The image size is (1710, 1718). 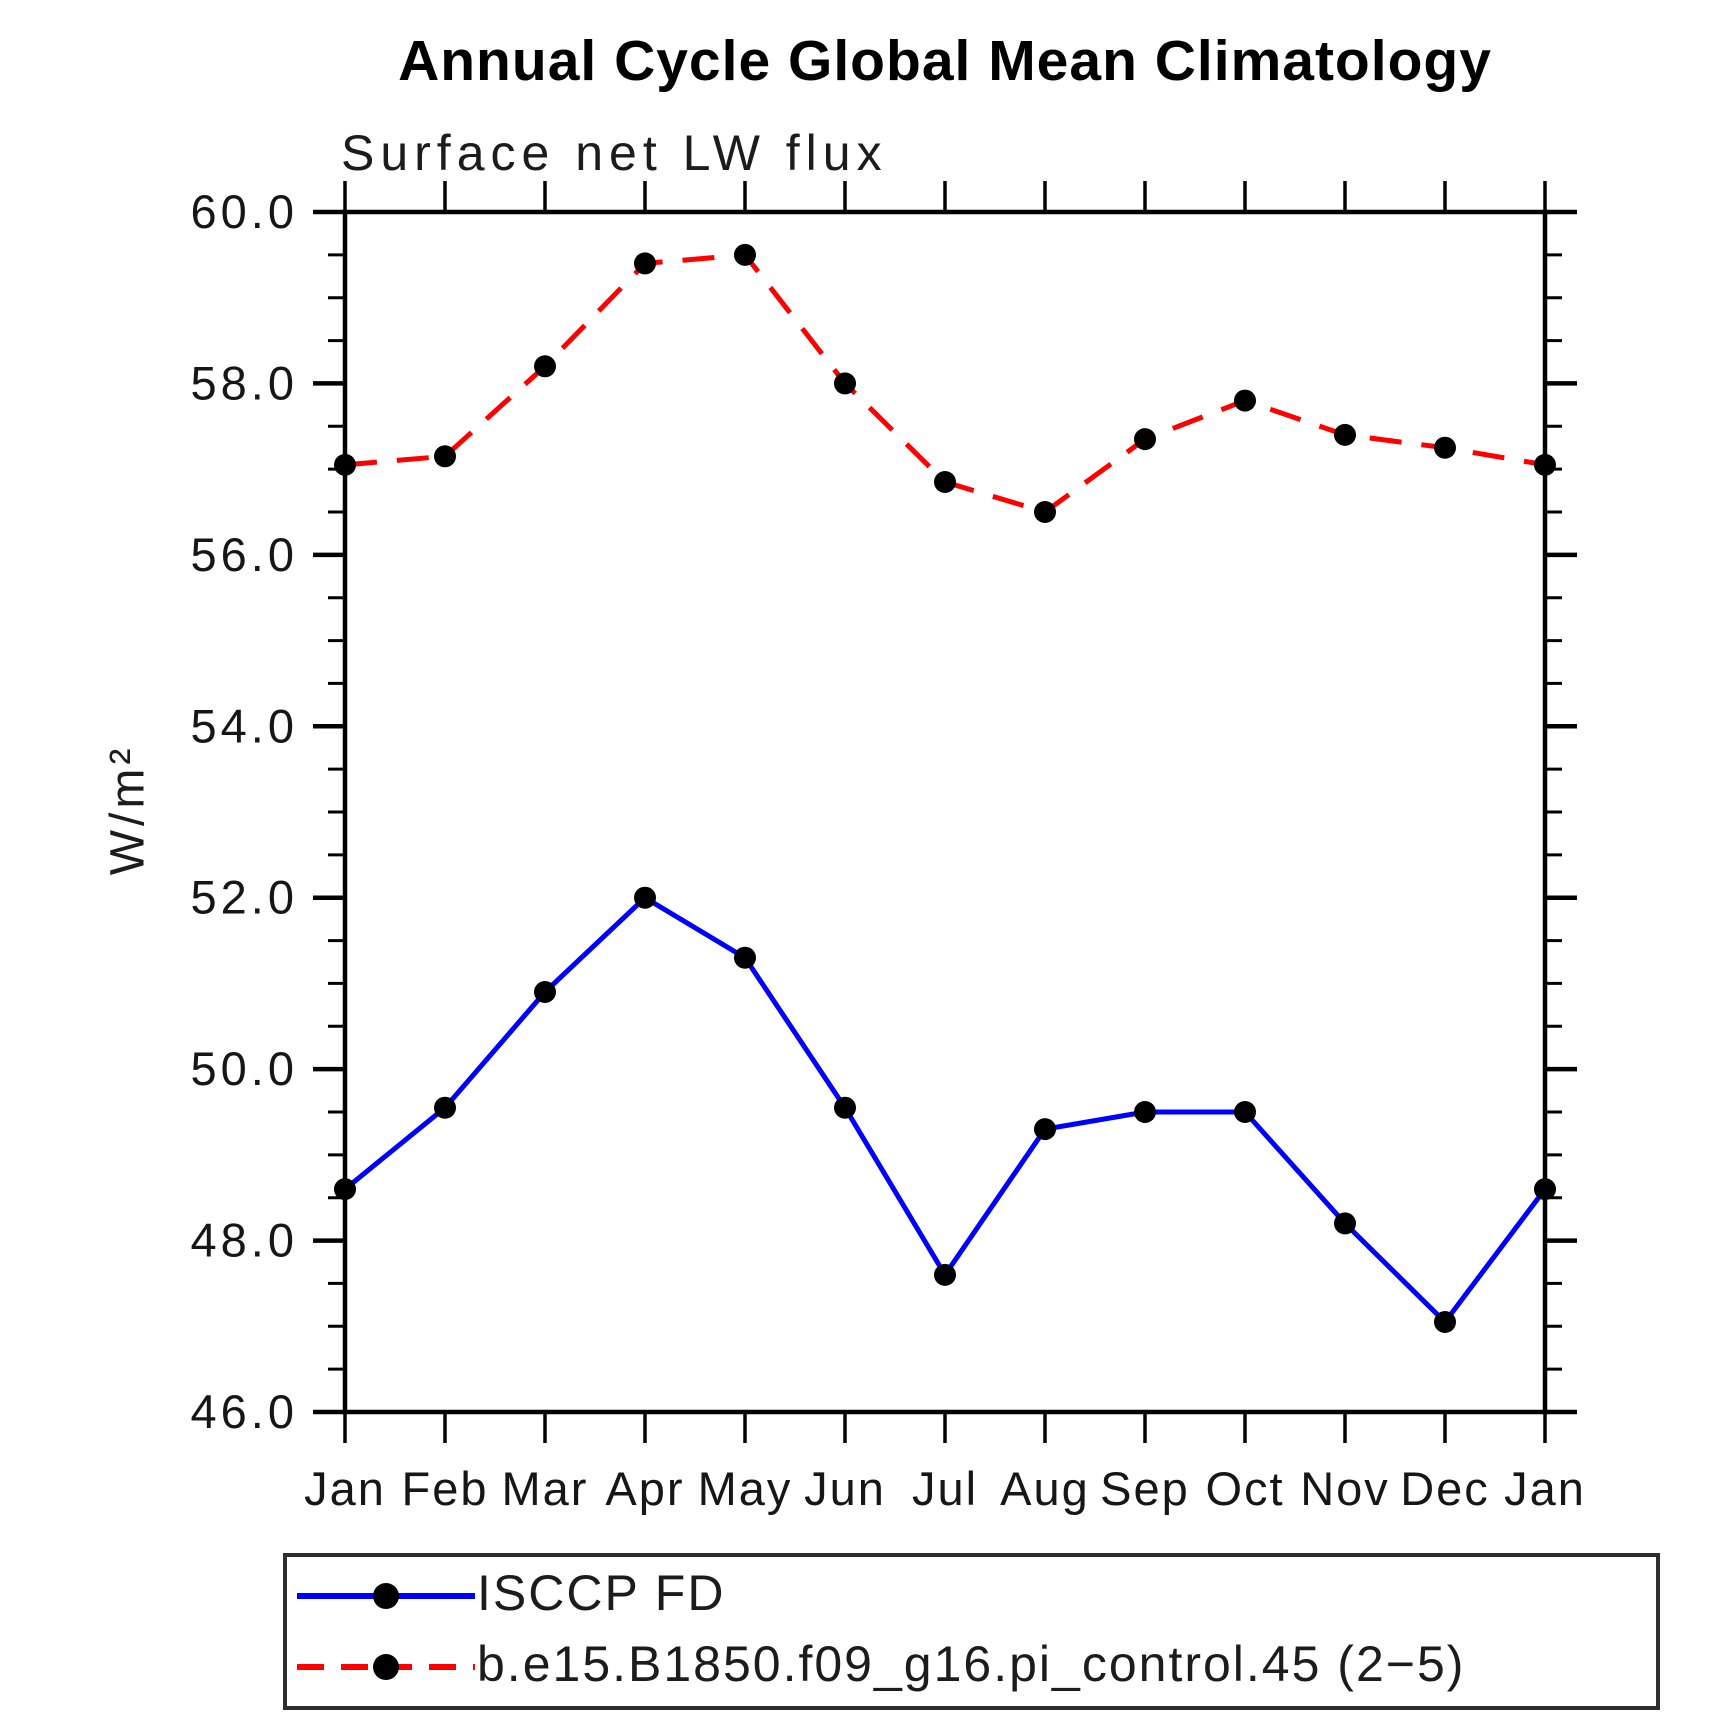 I want to click on legend-entry-model-control: b.e15.B1850.f09_g16.pi_control.45 (2−5), so click(x=976, y=1667).